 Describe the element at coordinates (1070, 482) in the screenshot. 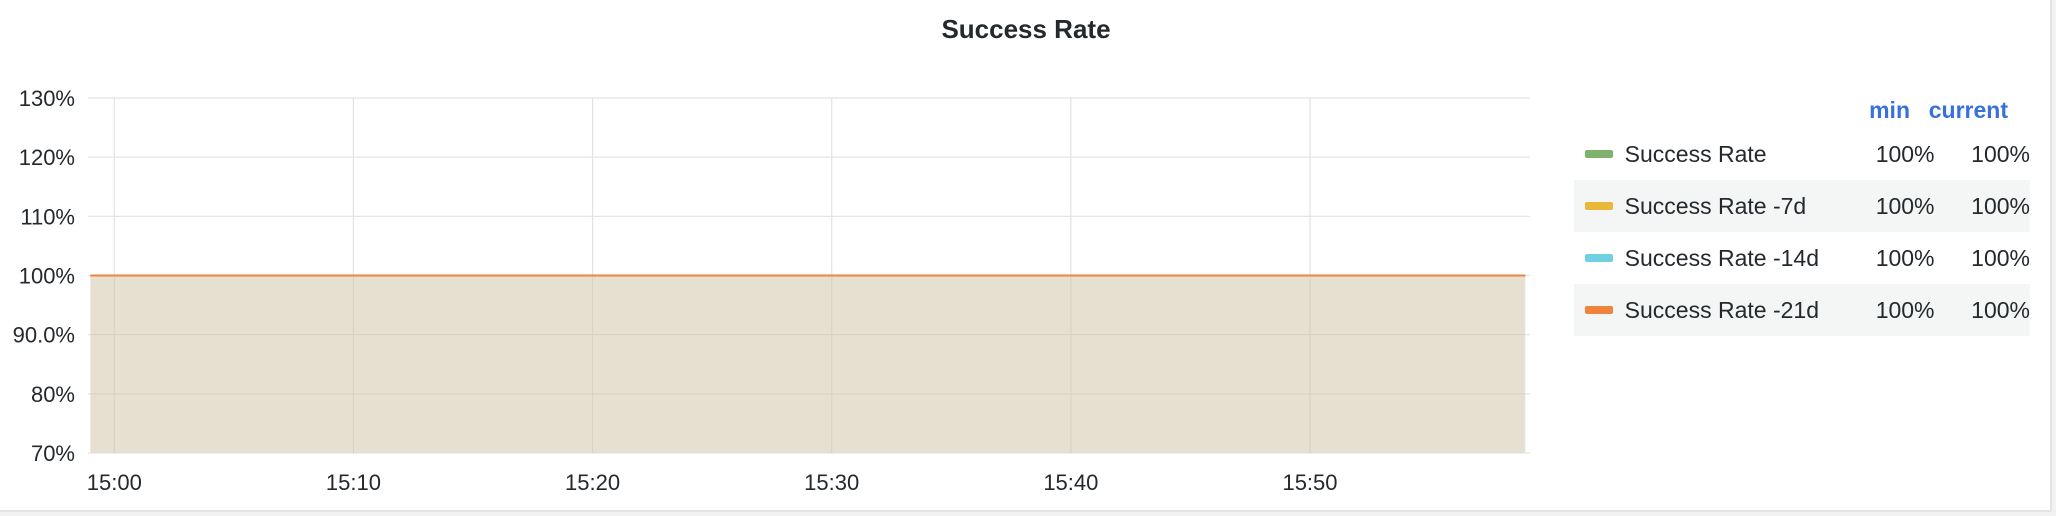

I see `x-tick-label: 15:40` at that location.